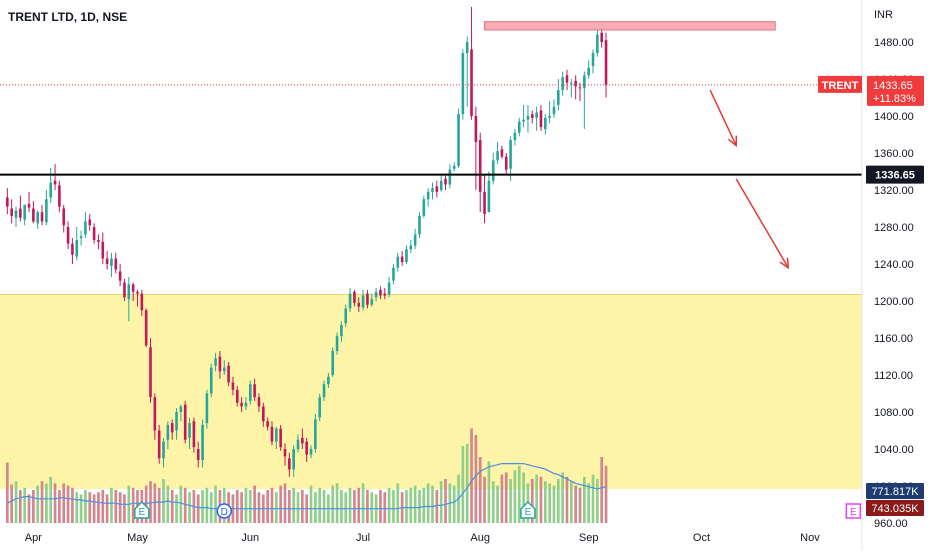 This screenshot has height=555, width=932. I want to click on dividend-marker, so click(224, 511).